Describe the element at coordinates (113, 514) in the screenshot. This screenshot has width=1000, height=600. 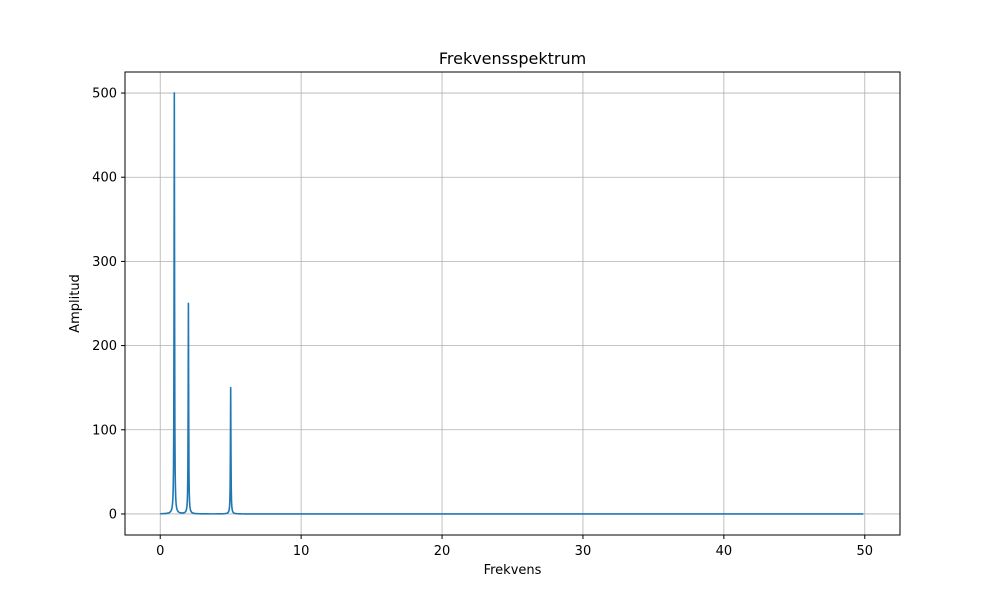
I see `y-tick-label: 0` at that location.